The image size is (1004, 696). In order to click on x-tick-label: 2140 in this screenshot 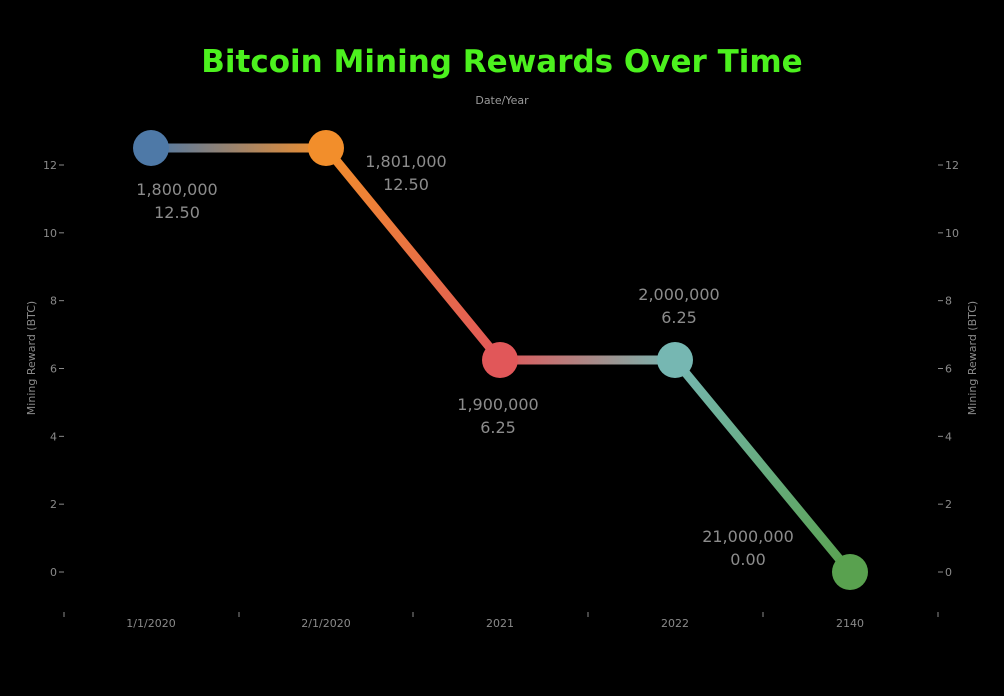, I will do `click(850, 623)`.